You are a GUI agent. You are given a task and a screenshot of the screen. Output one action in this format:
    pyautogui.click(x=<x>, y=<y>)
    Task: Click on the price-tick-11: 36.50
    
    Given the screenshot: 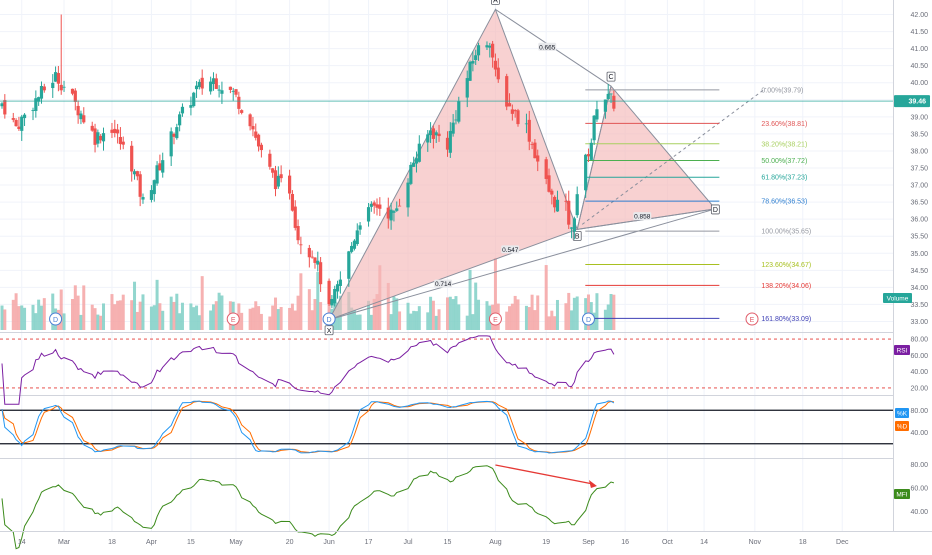 What is the action you would take?
    pyautogui.click(x=919, y=203)
    